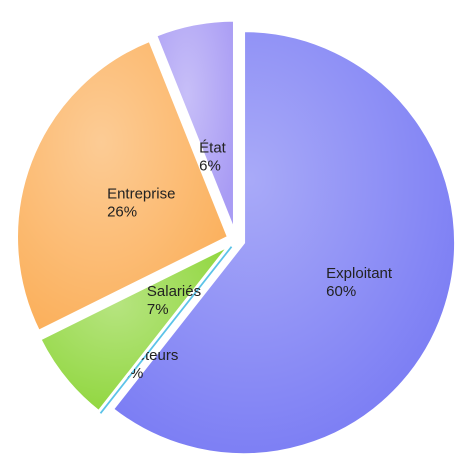 The height and width of the screenshot is (466, 469). What do you see at coordinates (158, 309) in the screenshot?
I see `value-label: 7%` at bounding box center [158, 309].